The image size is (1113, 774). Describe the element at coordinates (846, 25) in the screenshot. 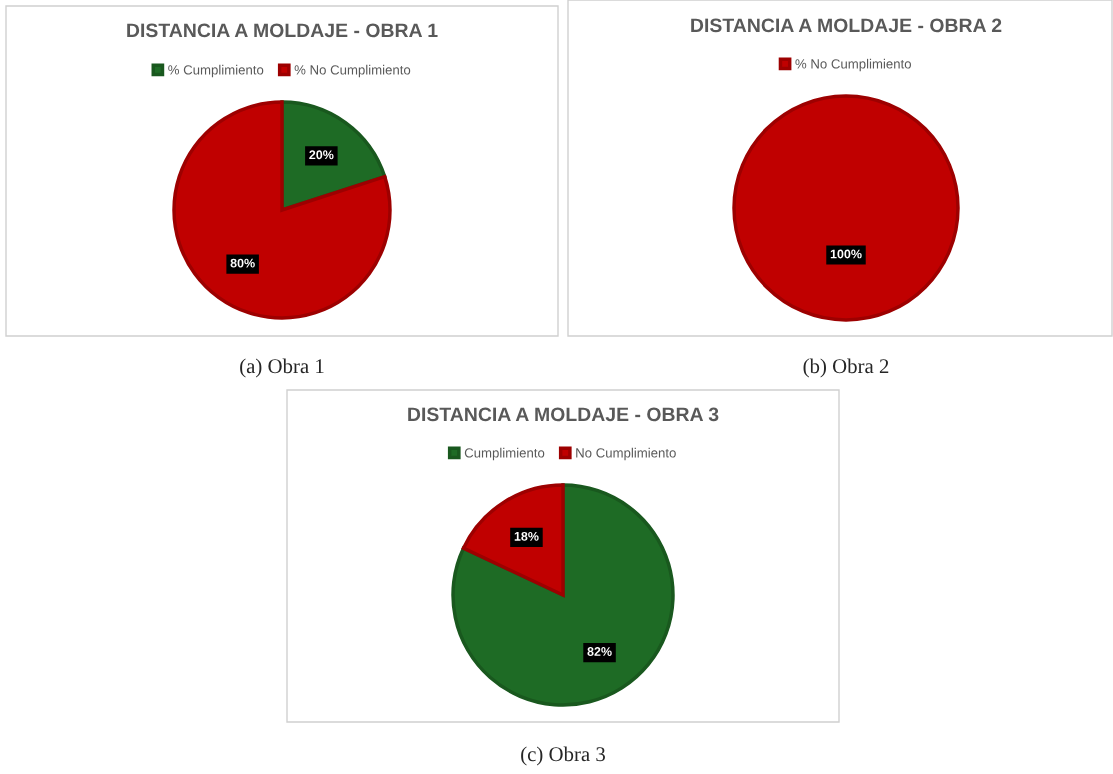

I see `chart-title: DISTANCIA A MOLDAJE - OBRA 2` at that location.